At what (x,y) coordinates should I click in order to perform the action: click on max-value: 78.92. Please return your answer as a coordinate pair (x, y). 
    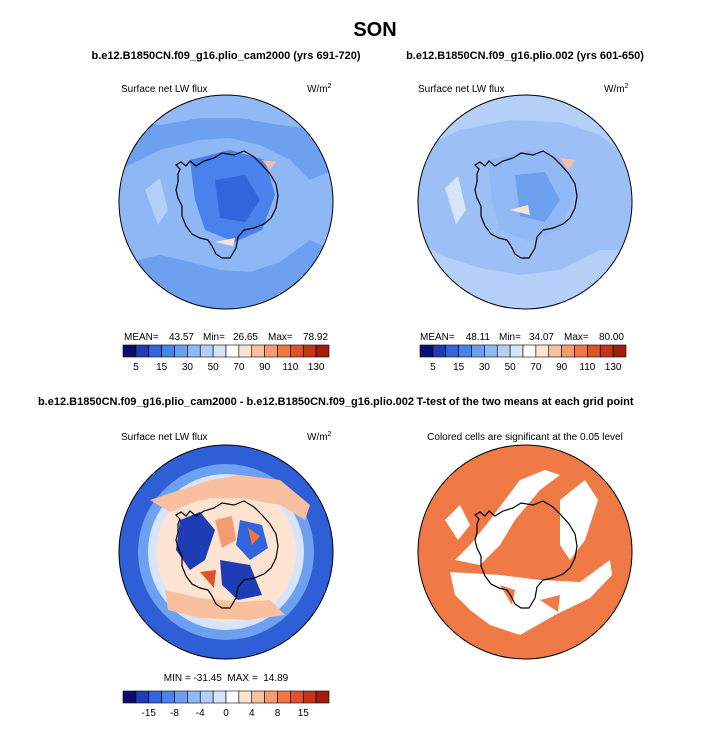
    Looking at the image, I should click on (315, 337).